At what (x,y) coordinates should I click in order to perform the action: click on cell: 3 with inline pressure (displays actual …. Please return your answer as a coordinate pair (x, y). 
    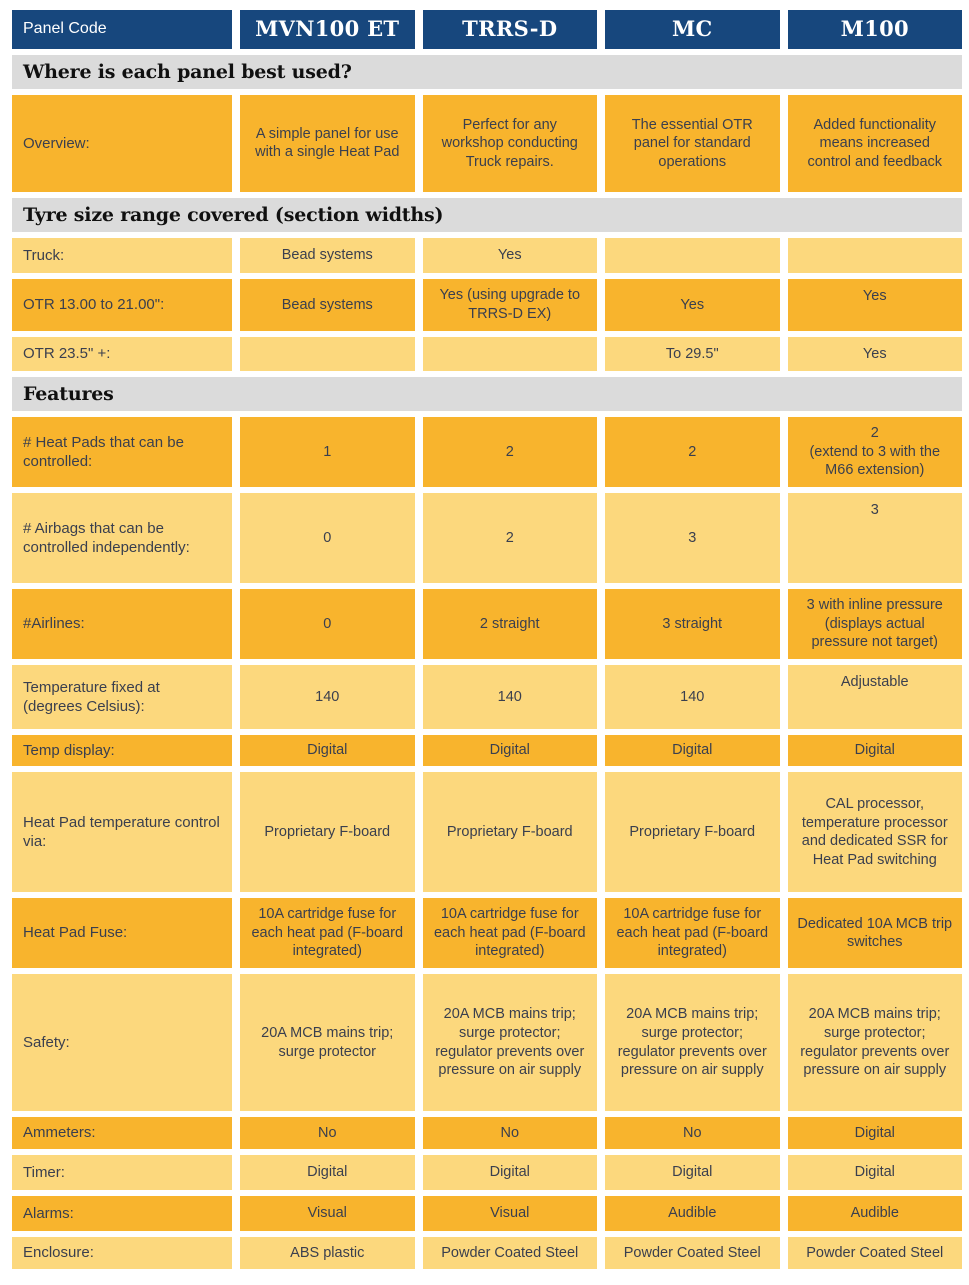
    Looking at the image, I should click on (874, 623).